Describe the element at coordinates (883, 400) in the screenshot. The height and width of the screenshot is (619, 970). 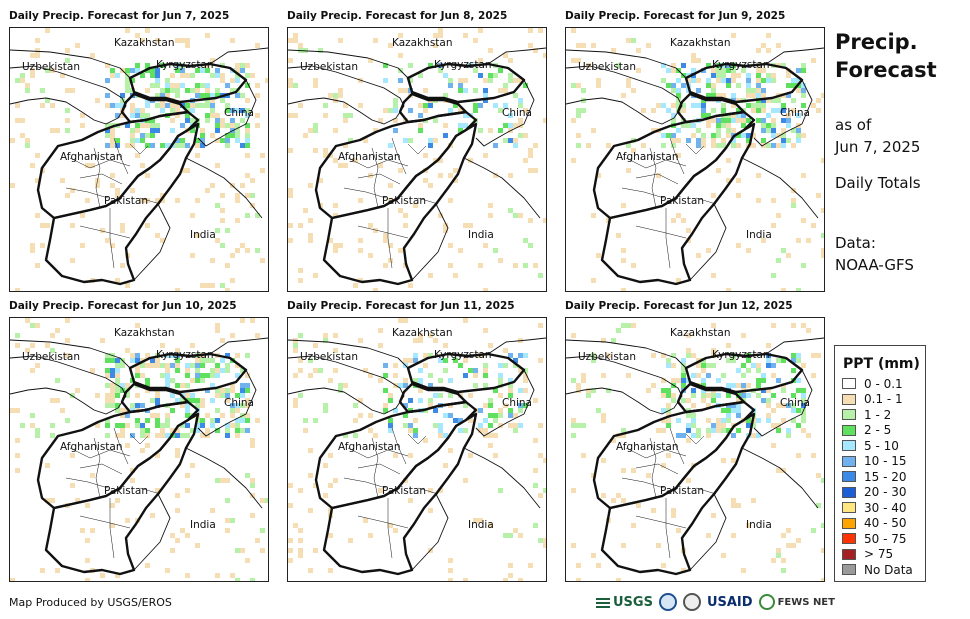
I see `legend-item: 0.1 - 1` at that location.